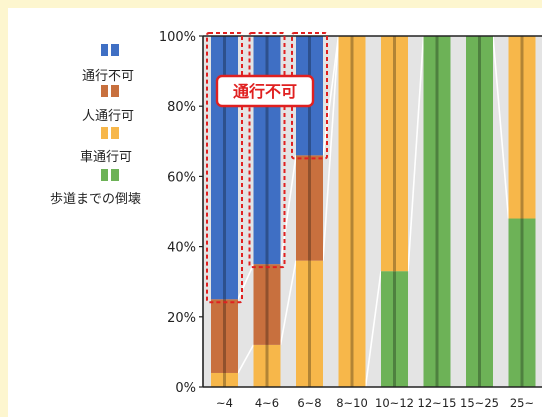 The image size is (542, 417). I want to click on legend-label-pedestrian: 人通行可, so click(108, 116).